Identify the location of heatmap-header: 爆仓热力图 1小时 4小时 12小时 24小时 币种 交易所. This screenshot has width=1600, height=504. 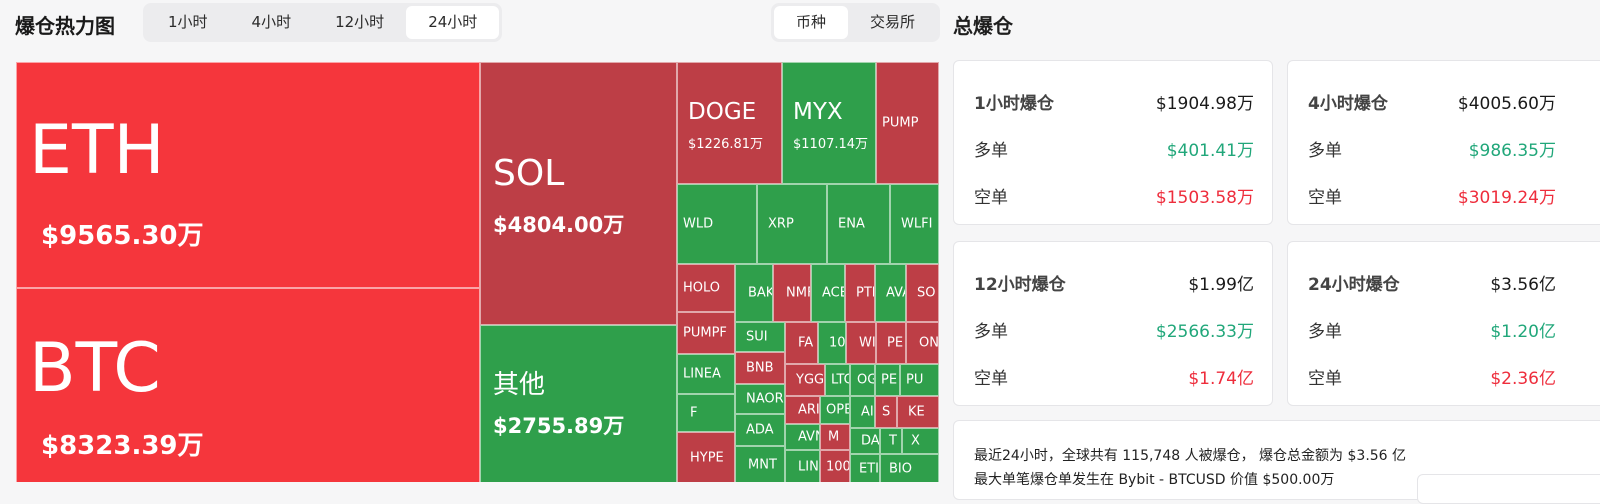
(470, 23).